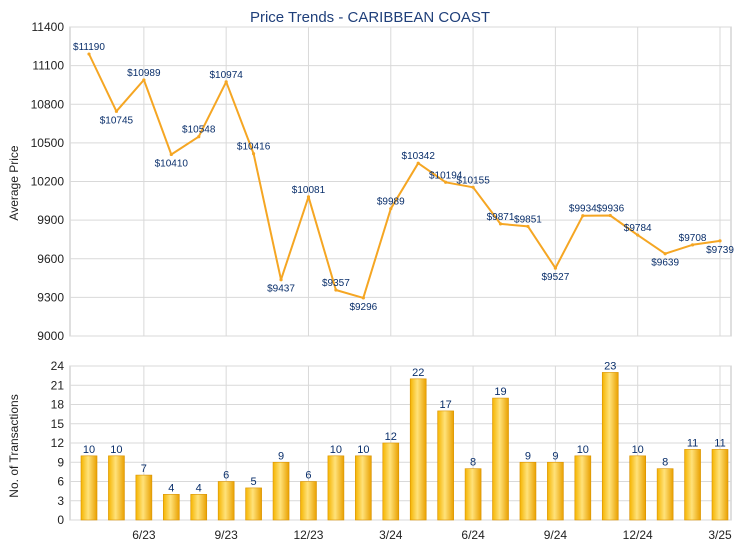 The height and width of the screenshot is (550, 740). I want to click on x-tick-label: 9/23, so click(226, 535).